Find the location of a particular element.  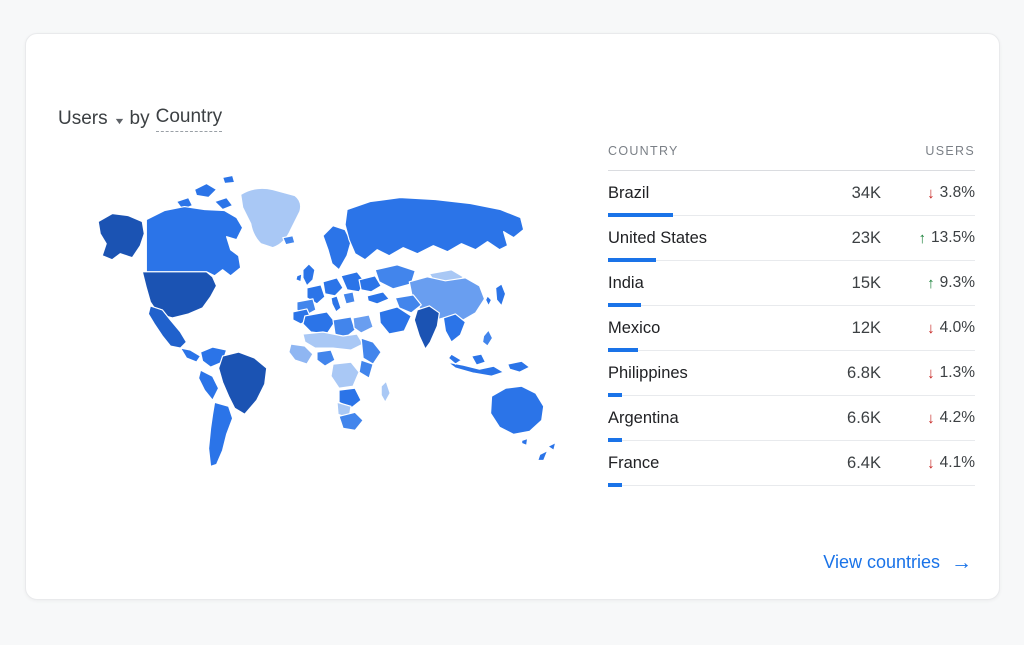

by-label: by is located at coordinates (139, 118).